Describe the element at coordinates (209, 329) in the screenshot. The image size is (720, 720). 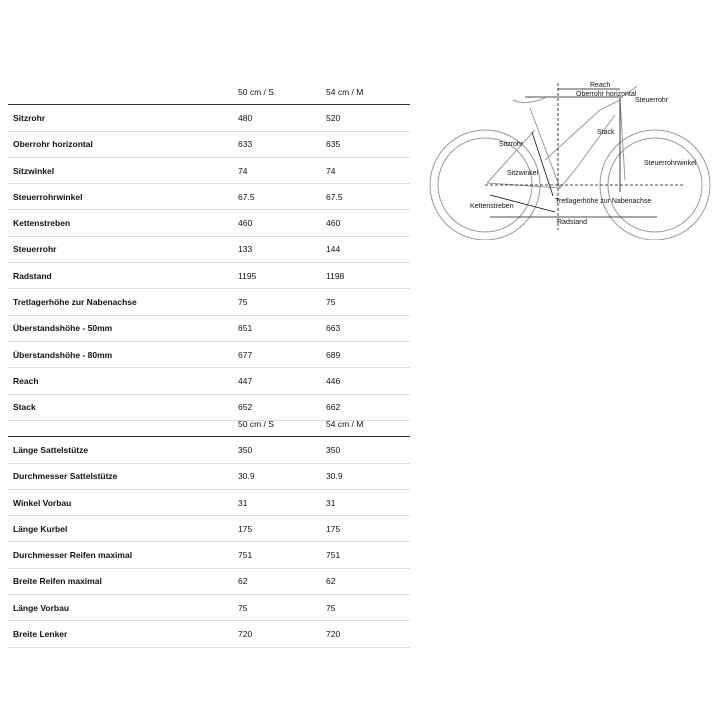
I see `table-row: Überstandshöhe - 50mm 651 663` at that location.